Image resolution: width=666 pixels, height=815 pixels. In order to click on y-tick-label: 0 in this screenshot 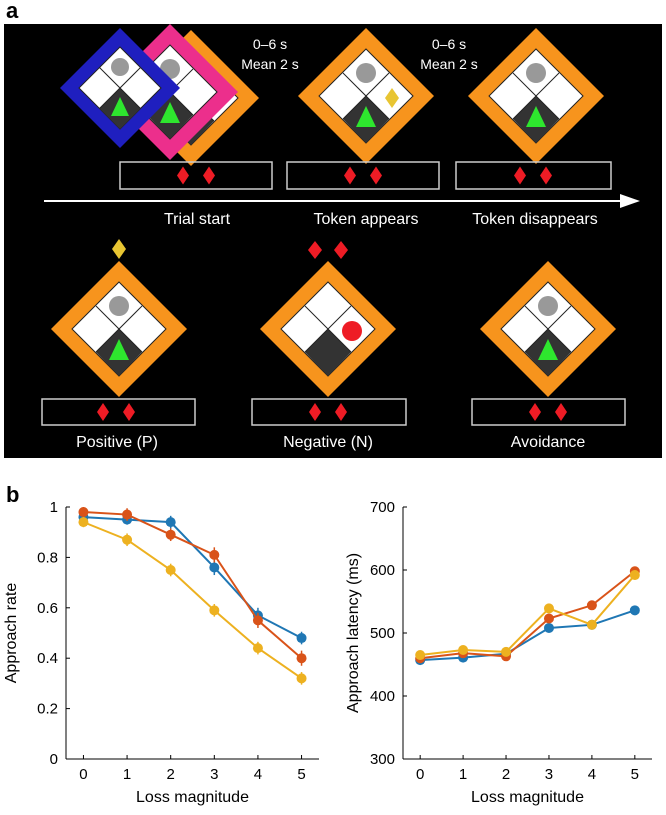, I will do `click(54, 759)`.